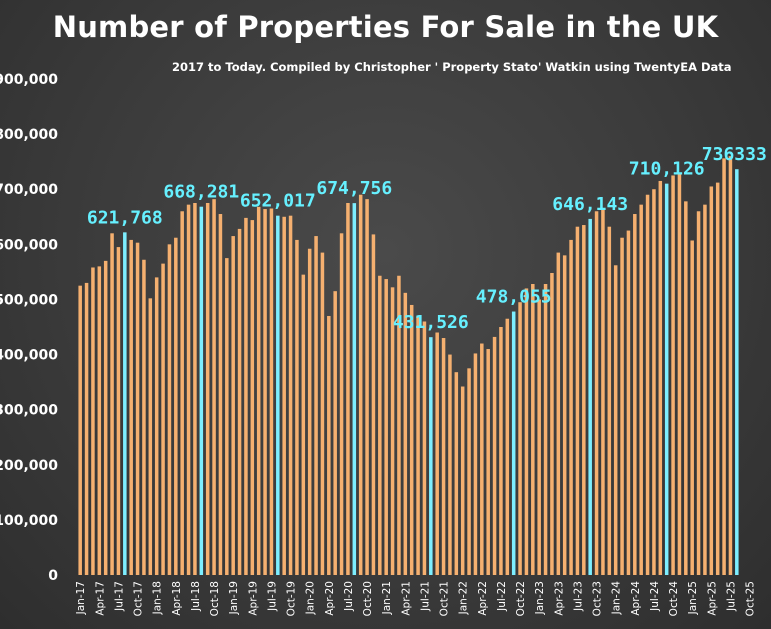 This screenshot has width=771, height=629. Describe the element at coordinates (125, 217) in the screenshot. I see `data-label: 621,768` at that location.